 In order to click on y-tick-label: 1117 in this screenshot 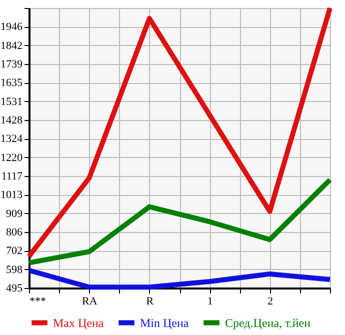, I will do `click(12, 176)`.